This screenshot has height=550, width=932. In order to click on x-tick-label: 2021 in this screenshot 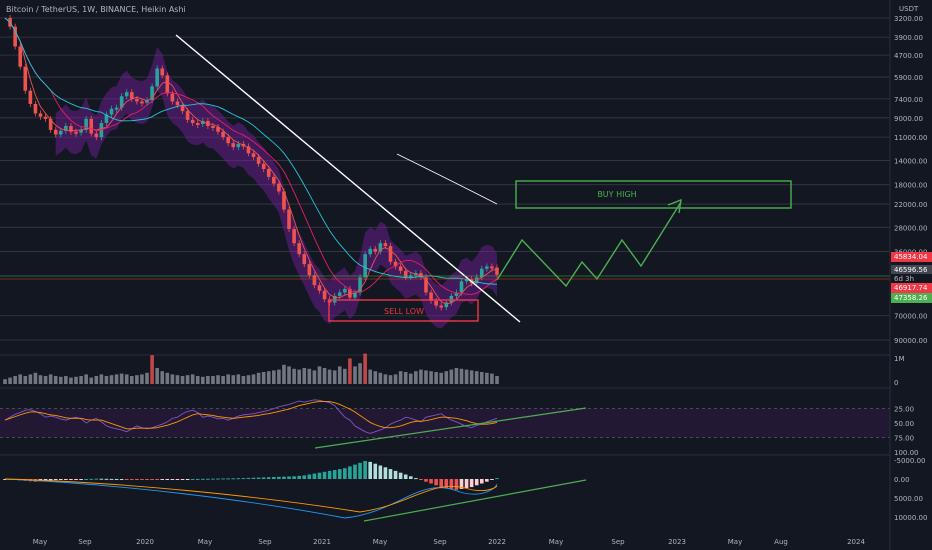, I will do `click(322, 542)`.